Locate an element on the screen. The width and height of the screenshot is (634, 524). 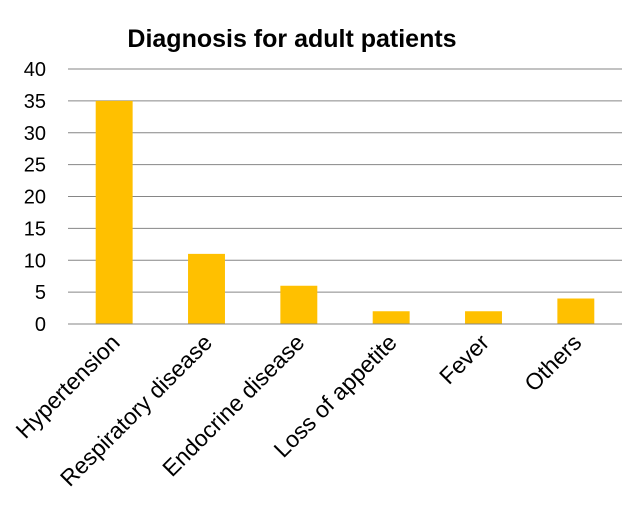
y-axis-ticks: 0 5 10 15 20 25 30 35 40 is located at coordinates (35, 197).